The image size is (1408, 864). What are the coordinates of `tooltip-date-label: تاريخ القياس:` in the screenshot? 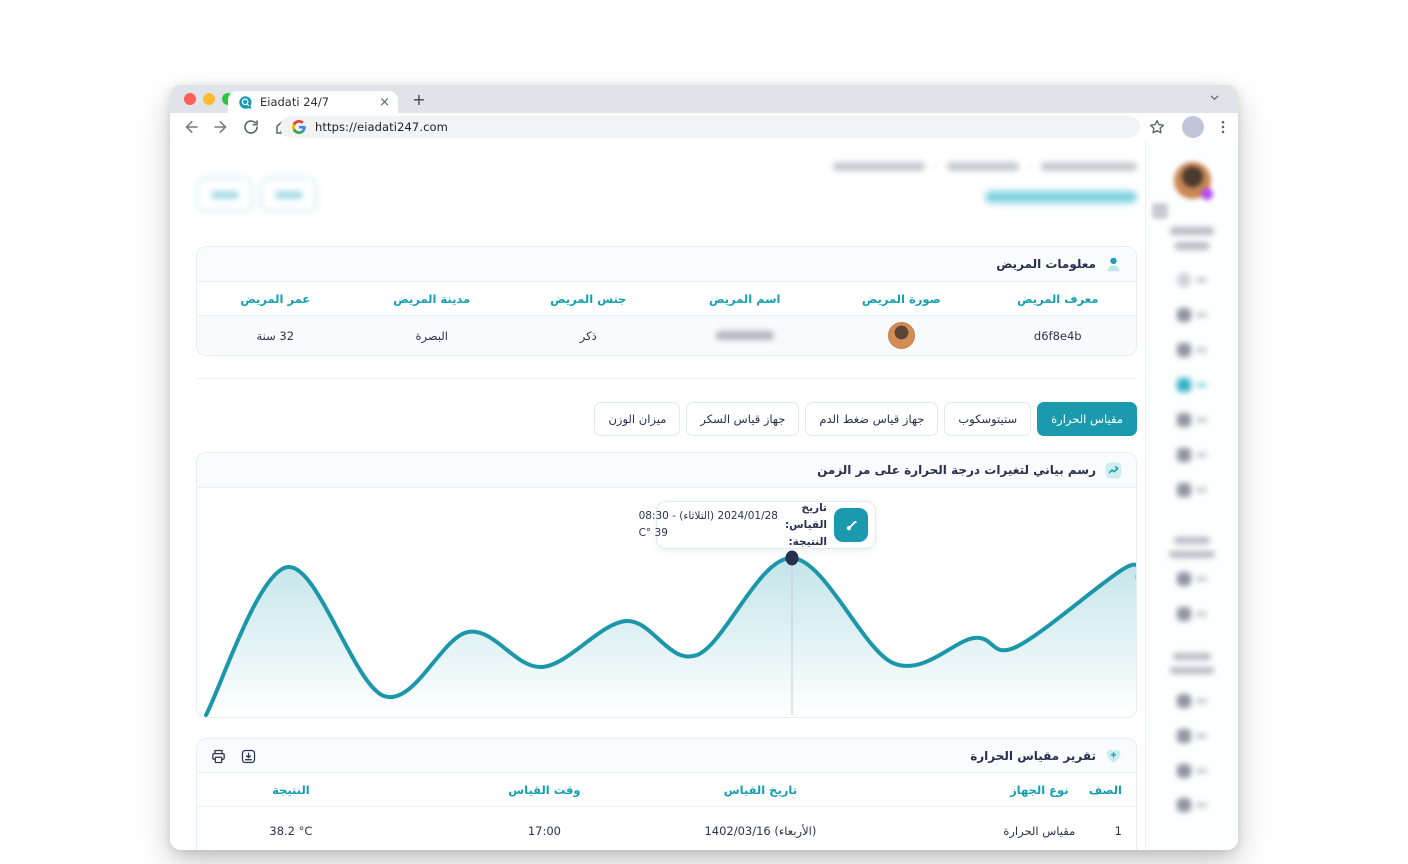 It's located at (805, 516).